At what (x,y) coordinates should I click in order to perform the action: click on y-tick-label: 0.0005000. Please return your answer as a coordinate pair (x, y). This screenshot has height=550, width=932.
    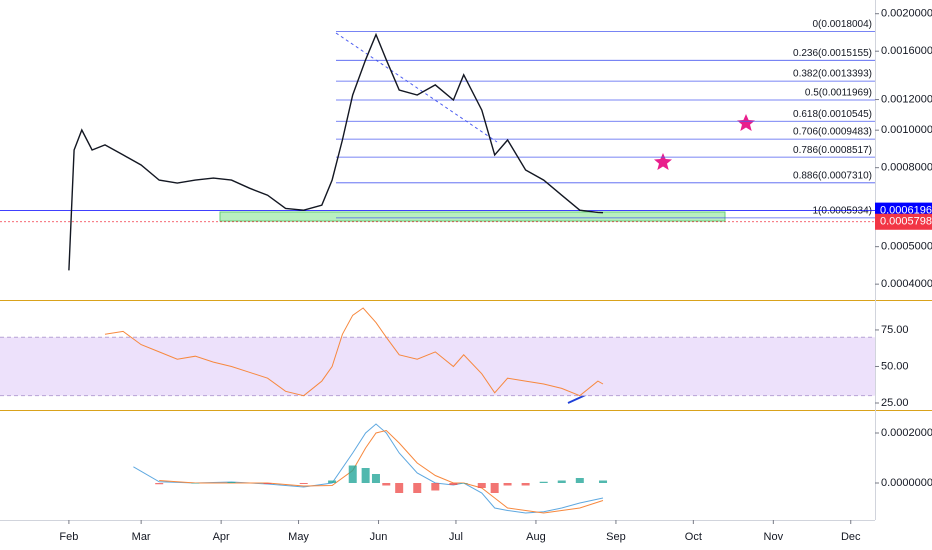
    Looking at the image, I should click on (906, 247).